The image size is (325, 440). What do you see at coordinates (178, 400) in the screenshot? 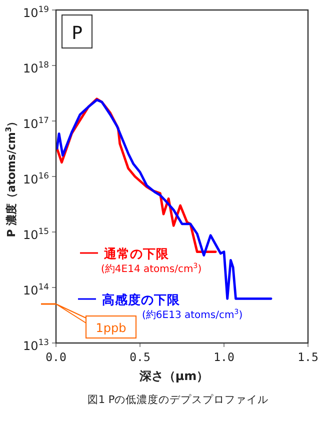
I see `caption: 図1 Pの低濃度のデプスプロファイル` at bounding box center [178, 400].